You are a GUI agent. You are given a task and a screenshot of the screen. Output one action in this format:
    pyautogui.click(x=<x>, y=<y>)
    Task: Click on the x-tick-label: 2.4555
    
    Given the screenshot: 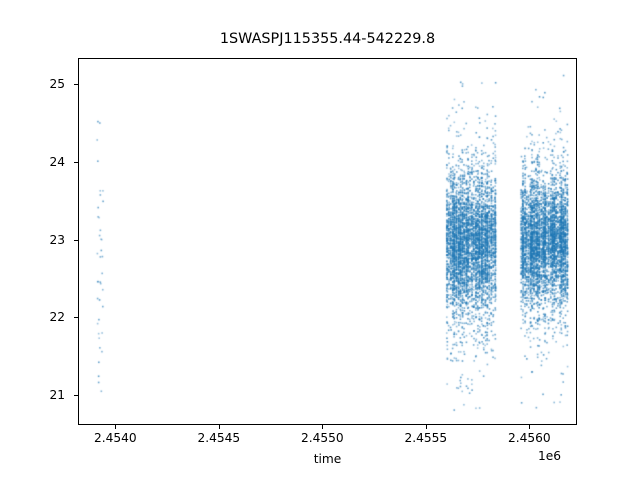 What is the action you would take?
    pyautogui.click(x=426, y=438)
    